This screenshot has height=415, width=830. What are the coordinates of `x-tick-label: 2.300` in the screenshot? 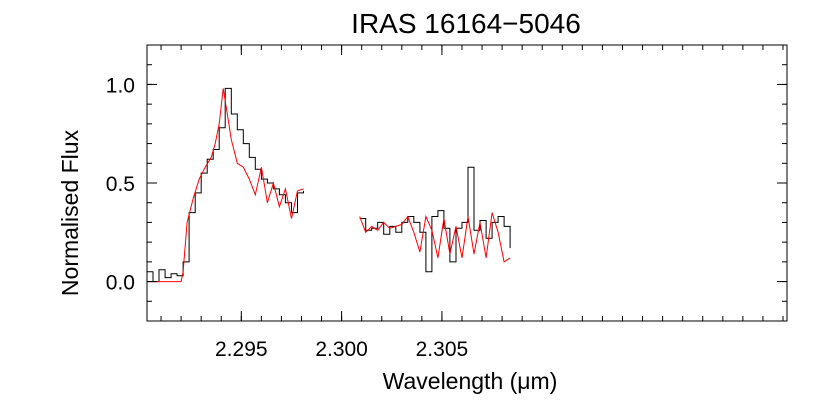 It's located at (341, 349).